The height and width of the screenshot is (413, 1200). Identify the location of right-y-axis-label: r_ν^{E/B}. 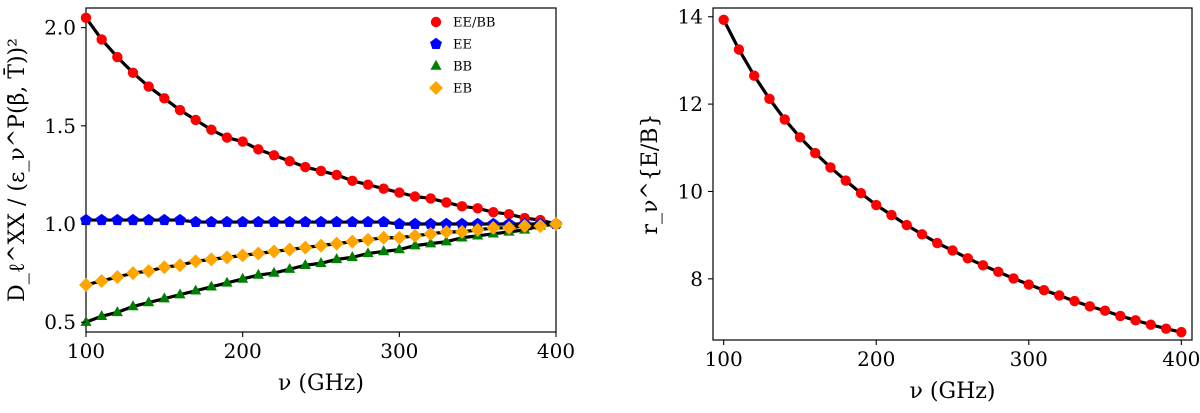
(650, 174).